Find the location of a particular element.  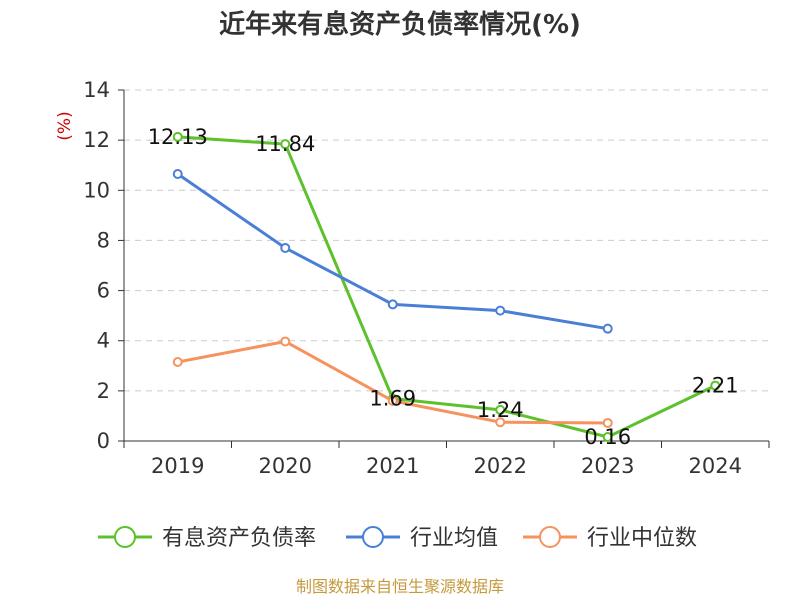

legend: 有息资产负债率 行业均值 行业中位数 is located at coordinates (397, 538).